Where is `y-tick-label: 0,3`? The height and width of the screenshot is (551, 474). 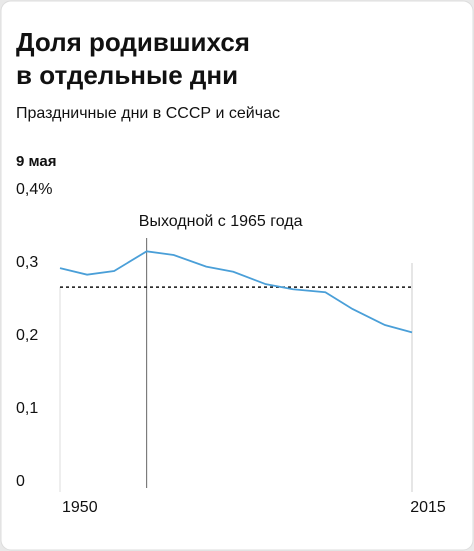
y-tick-label: 0,3 is located at coordinates (27, 262).